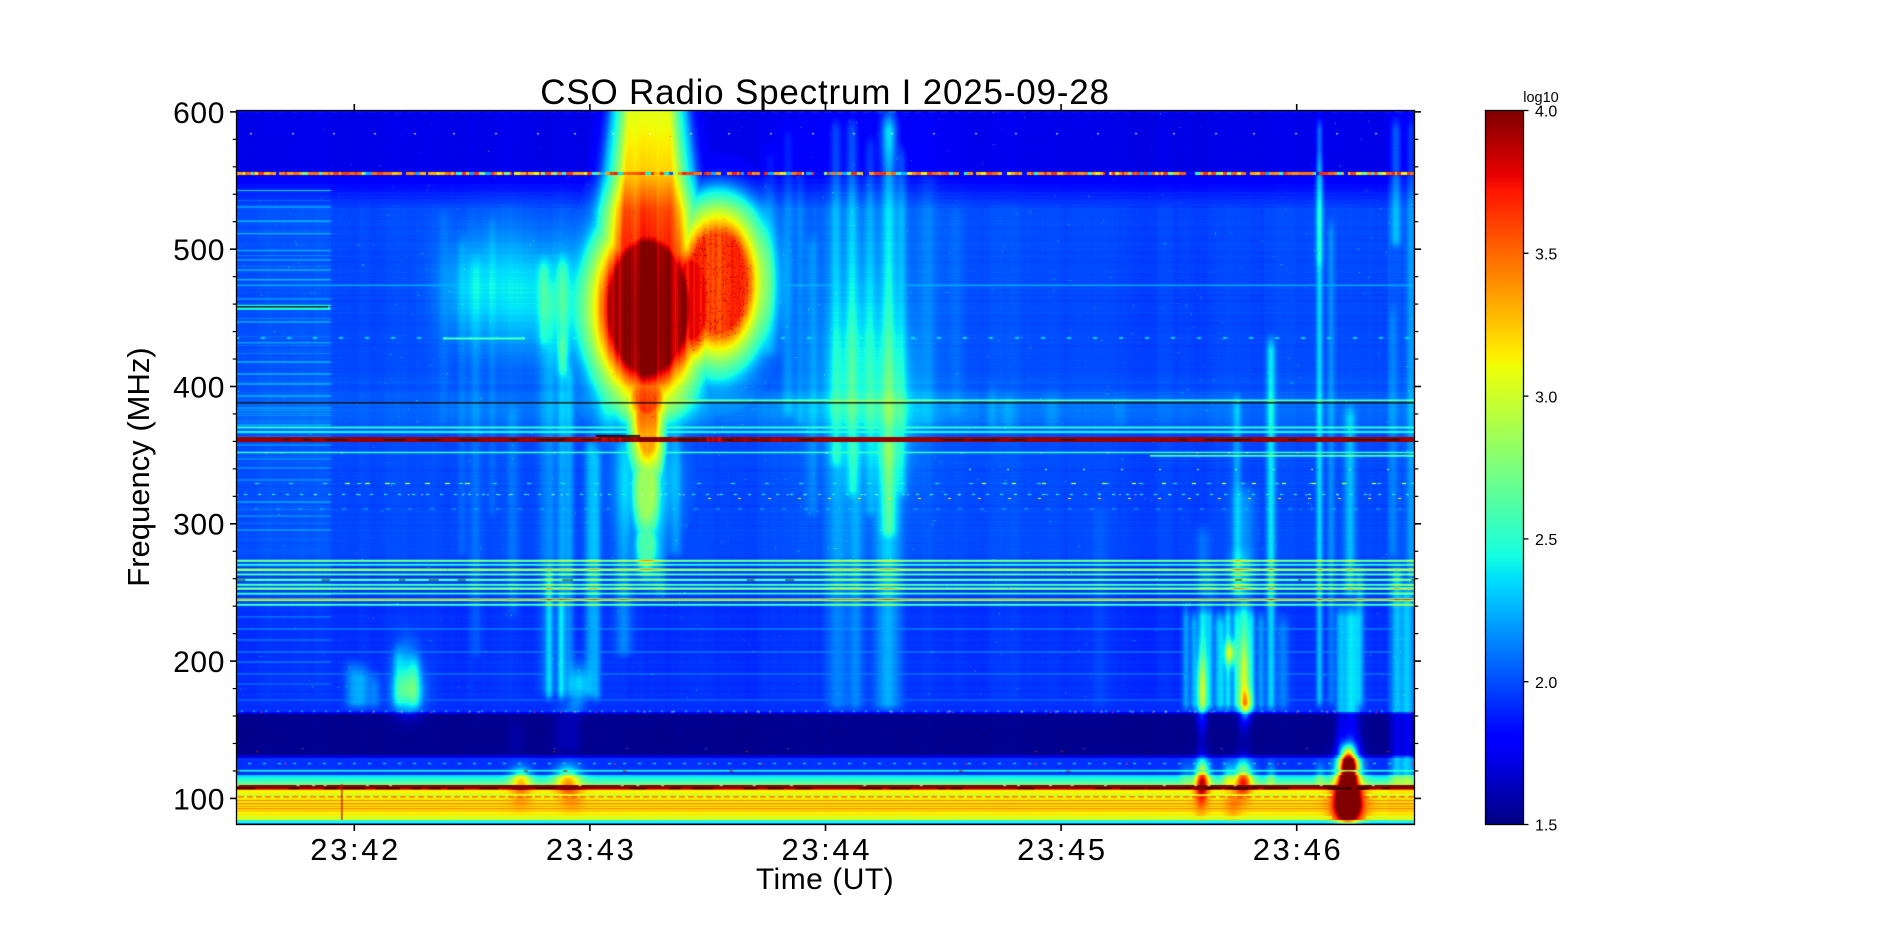 This screenshot has width=1898, height=927. I want to click on svg-text: 1.5, so click(1546, 826).